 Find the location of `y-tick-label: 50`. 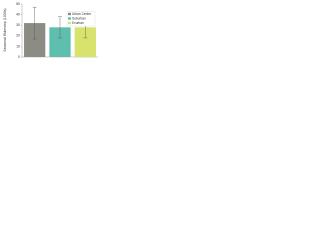

y-tick-label: 50 is located at coordinates (18, 4).